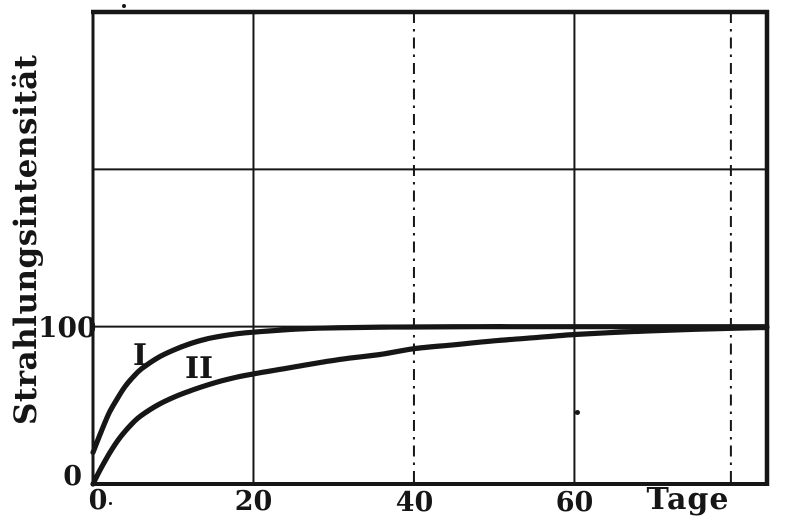 This screenshot has height=527, width=791. I want to click on y-tick-label-100: 100, so click(67, 327).